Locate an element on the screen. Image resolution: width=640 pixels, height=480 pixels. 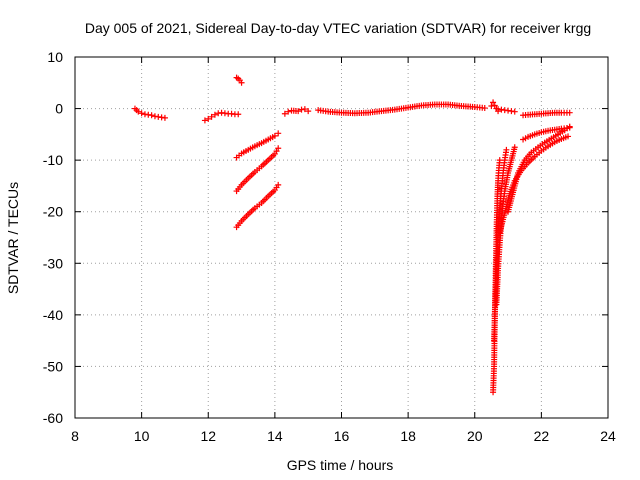
y-tick-label: -30 is located at coordinates (53, 263).